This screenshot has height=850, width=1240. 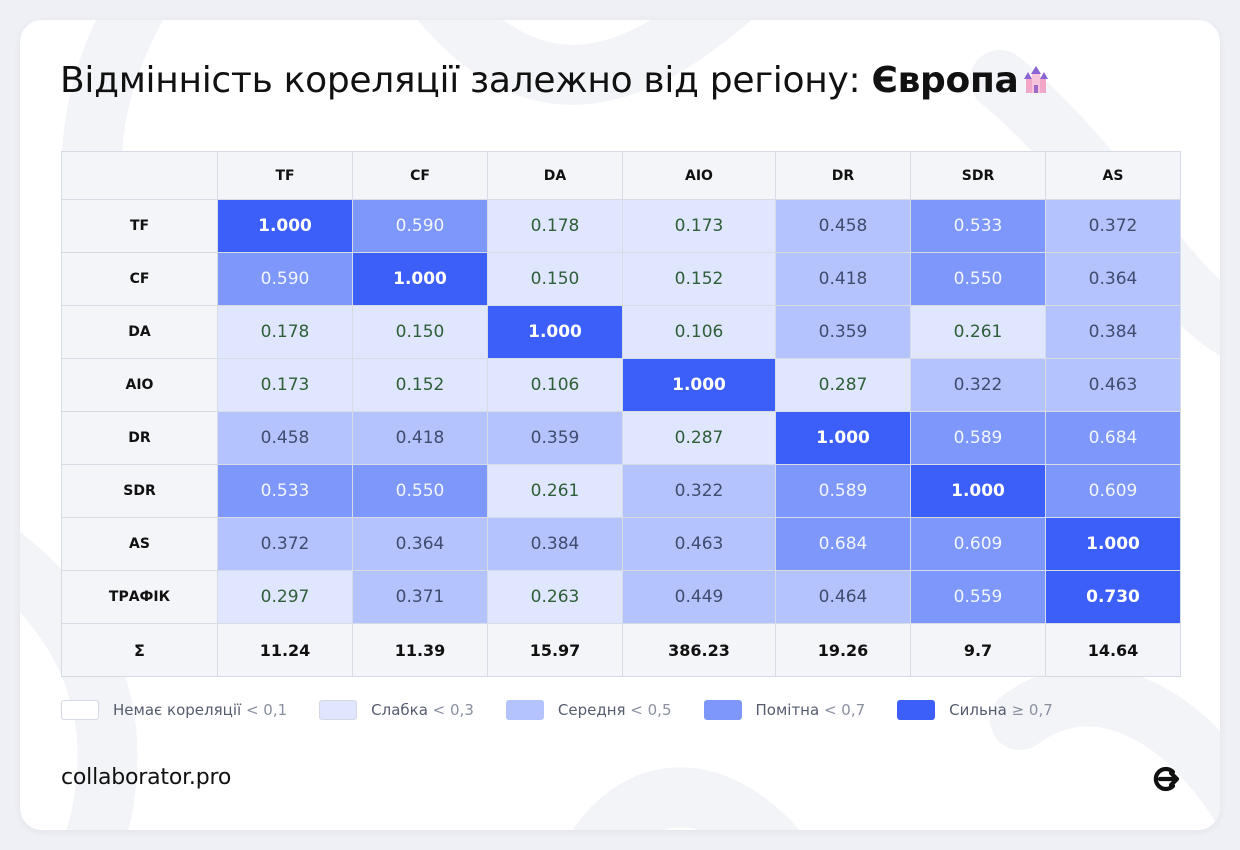 What do you see at coordinates (139, 226) in the screenshot?
I see `row-header: TF` at bounding box center [139, 226].